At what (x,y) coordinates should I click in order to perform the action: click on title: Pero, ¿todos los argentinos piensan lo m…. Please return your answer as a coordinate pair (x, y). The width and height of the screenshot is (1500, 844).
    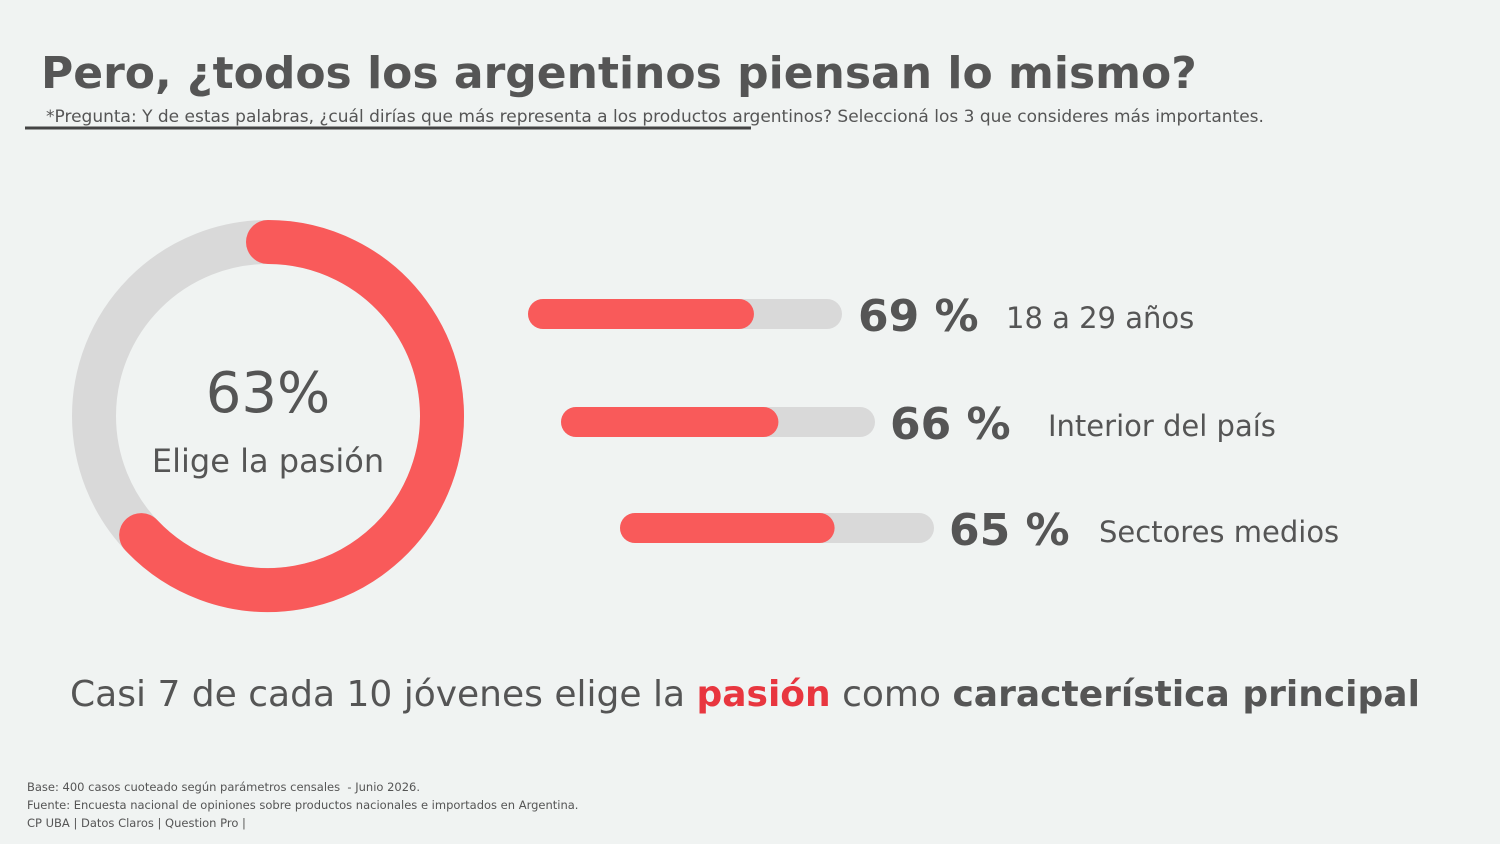
    Looking at the image, I should click on (619, 73).